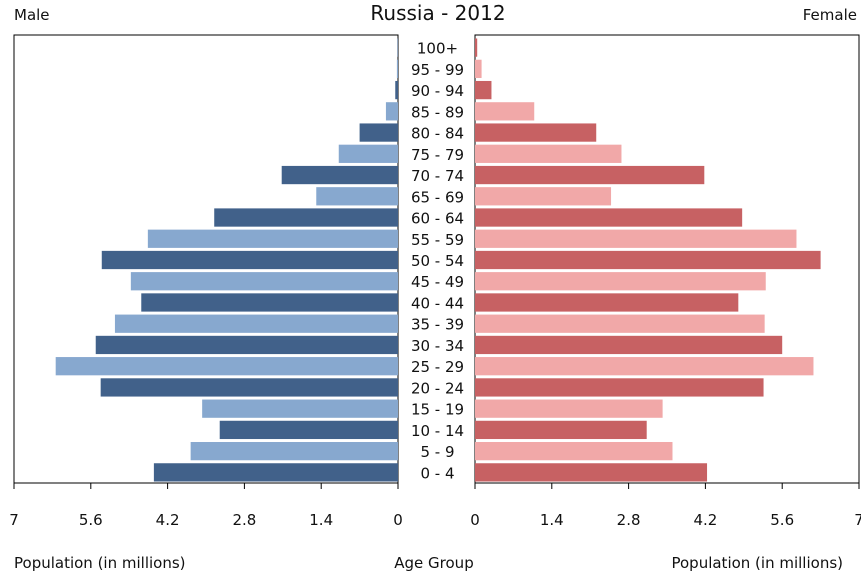  What do you see at coordinates (437, 282) in the screenshot?
I see `age-group-label: 45 - 49` at bounding box center [437, 282].